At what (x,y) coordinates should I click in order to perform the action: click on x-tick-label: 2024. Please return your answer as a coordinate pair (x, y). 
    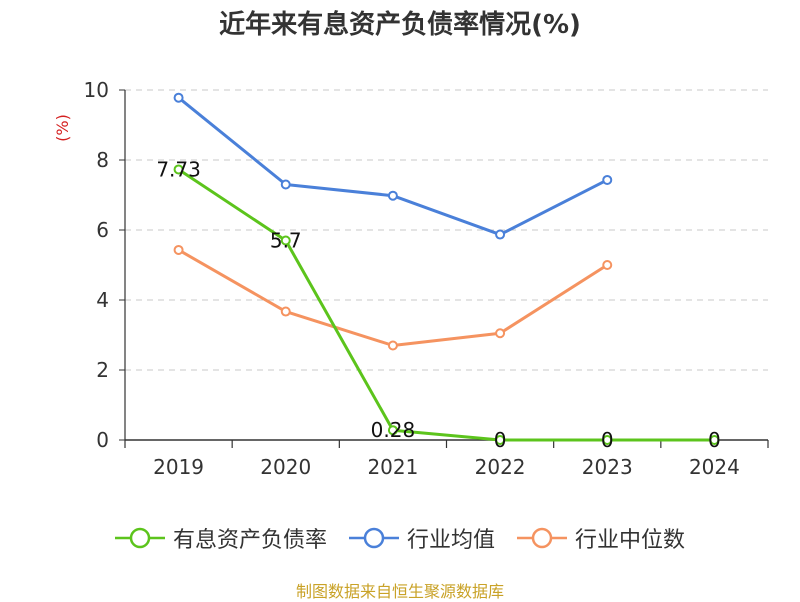
    Looking at the image, I should click on (714, 467).